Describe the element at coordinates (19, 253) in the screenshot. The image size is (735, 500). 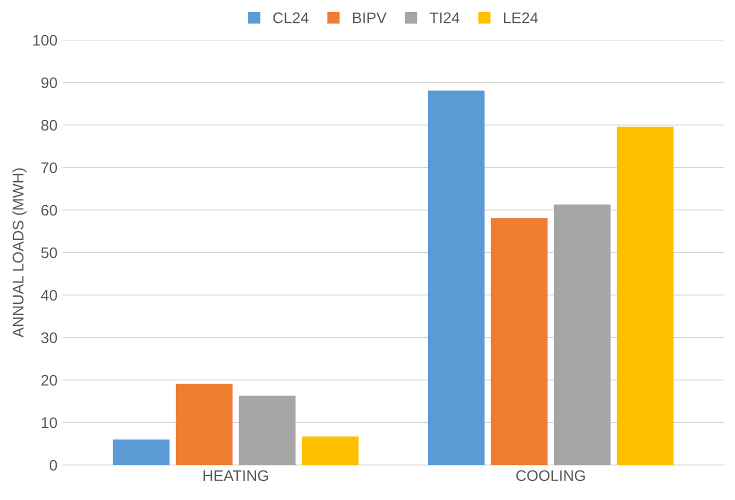
I see `y-axis-title: ANNUAL LOADS (MWH)` at that location.